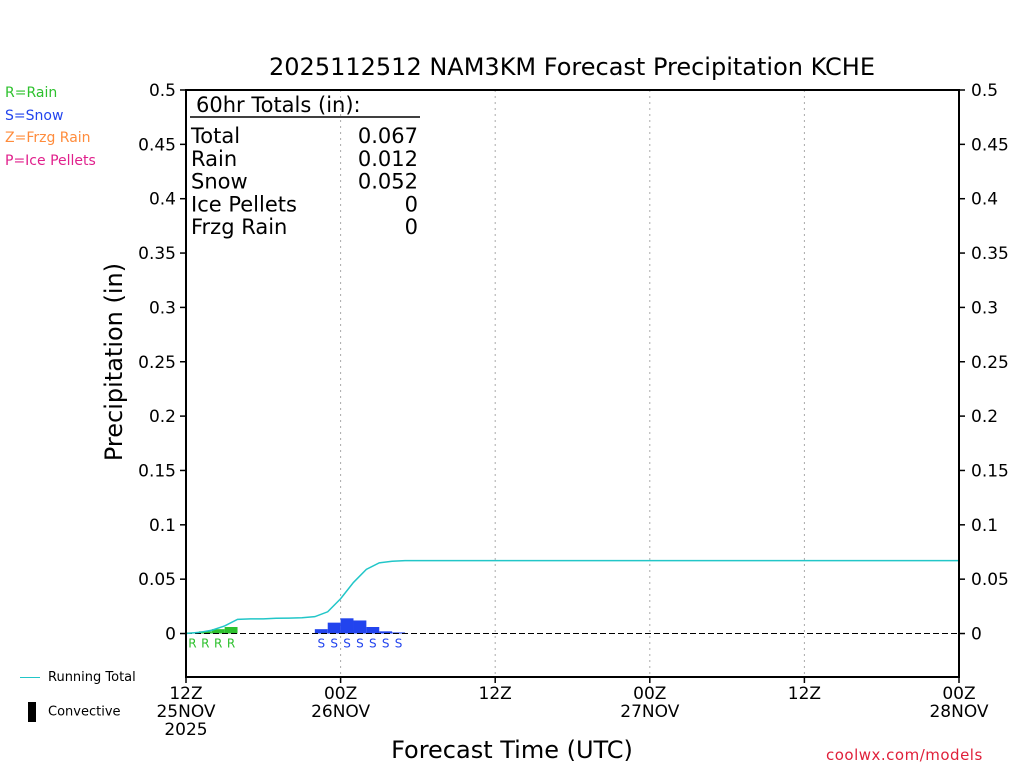 Image resolution: width=1024 pixels, height=768 pixels. I want to click on y-tick-label-right: 0.45, so click(990, 145).